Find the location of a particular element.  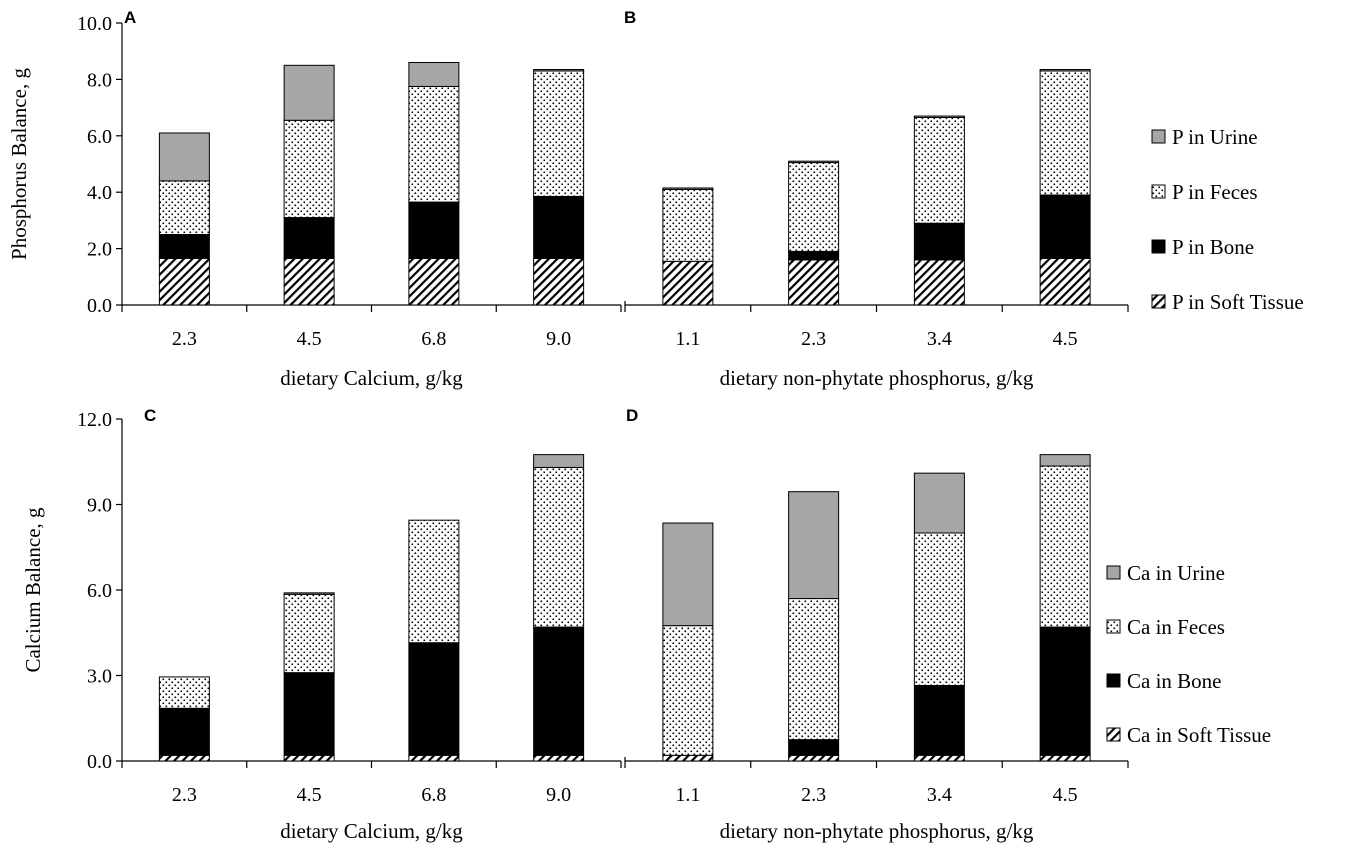

y-tick-label: 10.0 is located at coordinates (94, 24).